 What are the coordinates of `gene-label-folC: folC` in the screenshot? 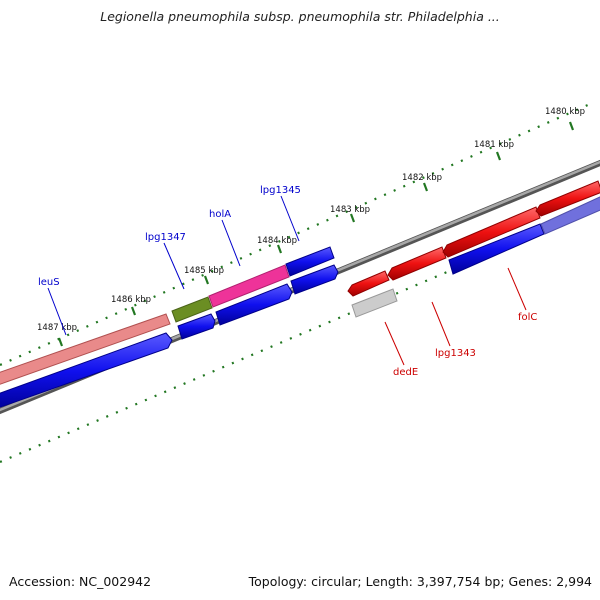 It's located at (527, 317).